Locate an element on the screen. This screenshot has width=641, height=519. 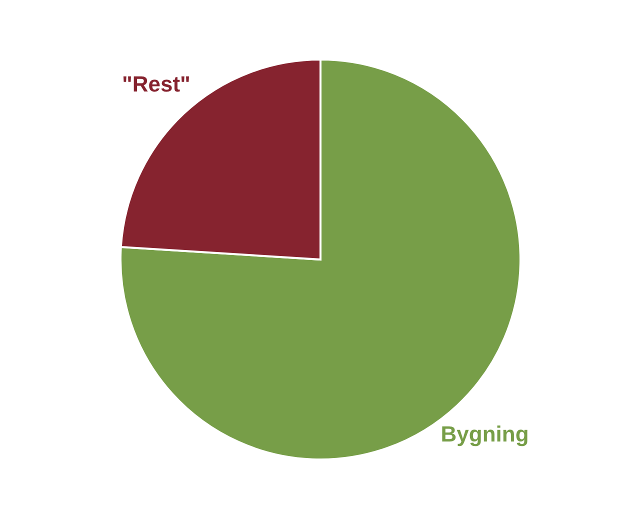
slice-label: "Rest" is located at coordinates (156, 84).